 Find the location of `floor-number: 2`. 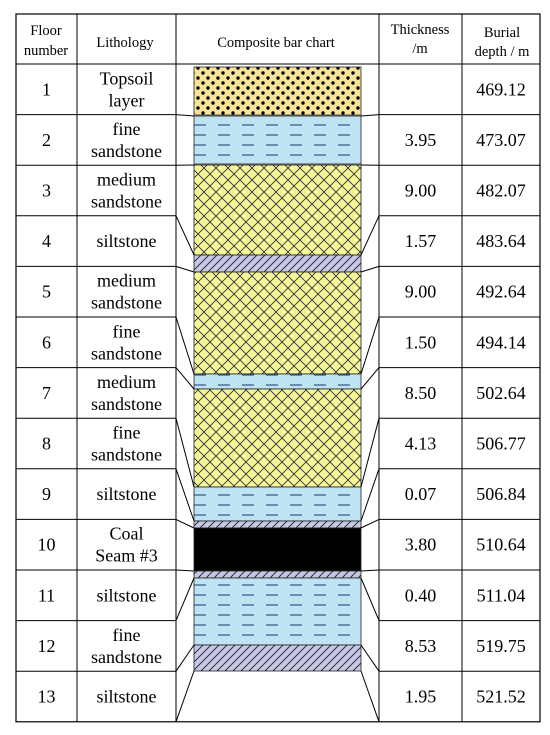

floor-number: 2 is located at coordinates (46, 140).